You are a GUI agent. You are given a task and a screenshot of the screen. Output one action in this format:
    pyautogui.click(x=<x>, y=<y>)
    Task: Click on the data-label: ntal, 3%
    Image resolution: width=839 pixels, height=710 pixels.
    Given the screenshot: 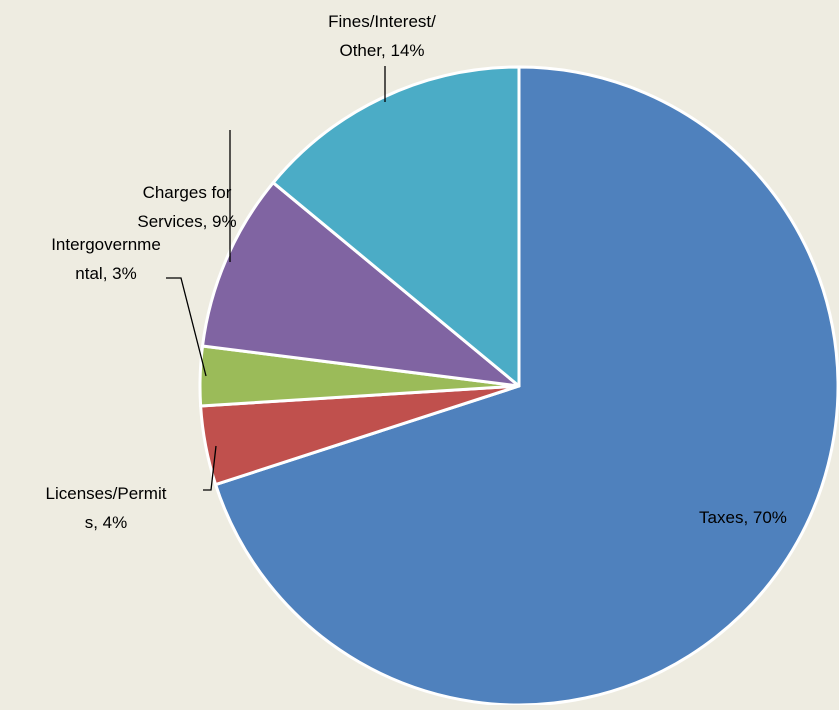 What is the action you would take?
    pyautogui.click(x=105, y=273)
    